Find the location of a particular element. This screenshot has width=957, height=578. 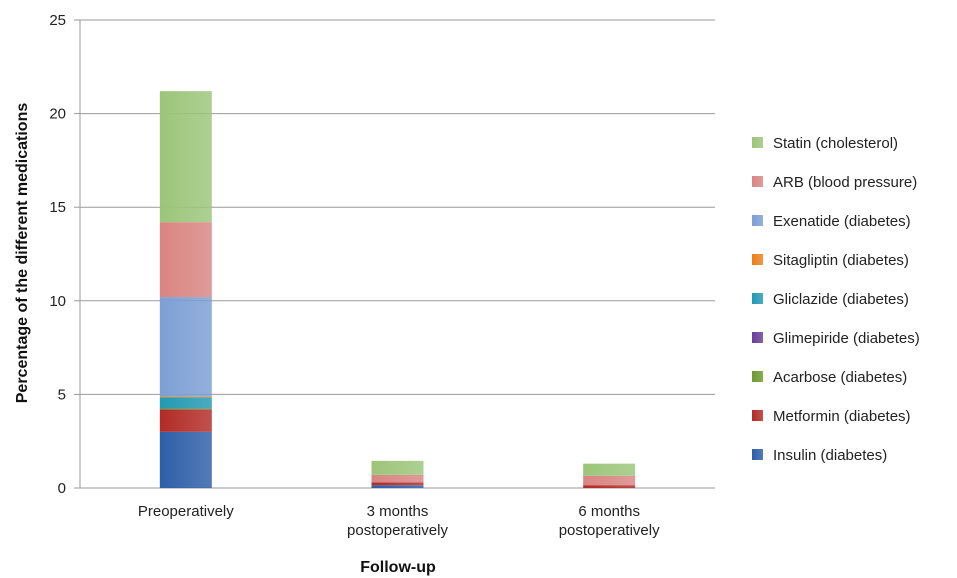

y-axis-title: Percentage of the different medications is located at coordinates (22, 253).